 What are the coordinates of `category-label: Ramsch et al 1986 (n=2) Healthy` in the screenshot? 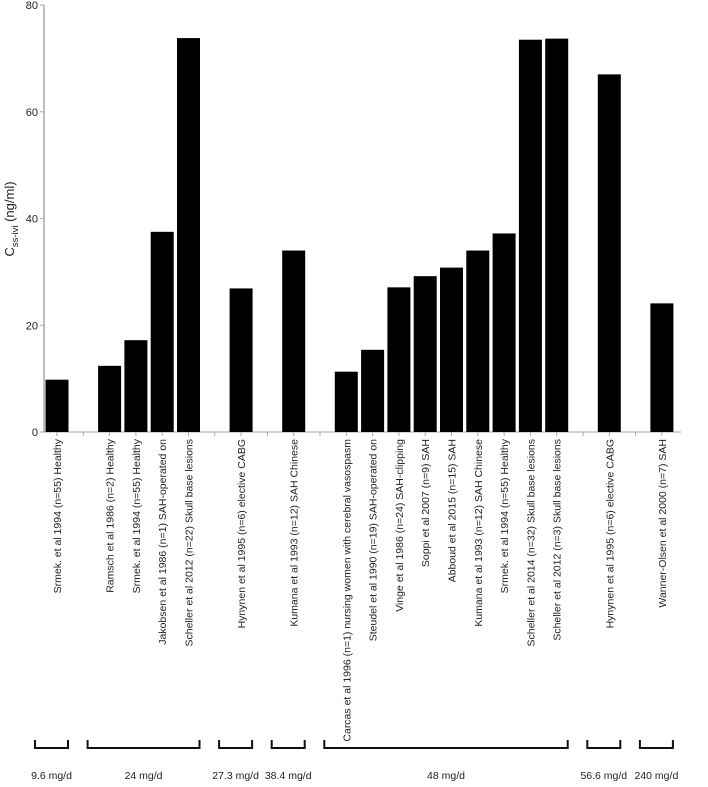 It's located at (111, 515).